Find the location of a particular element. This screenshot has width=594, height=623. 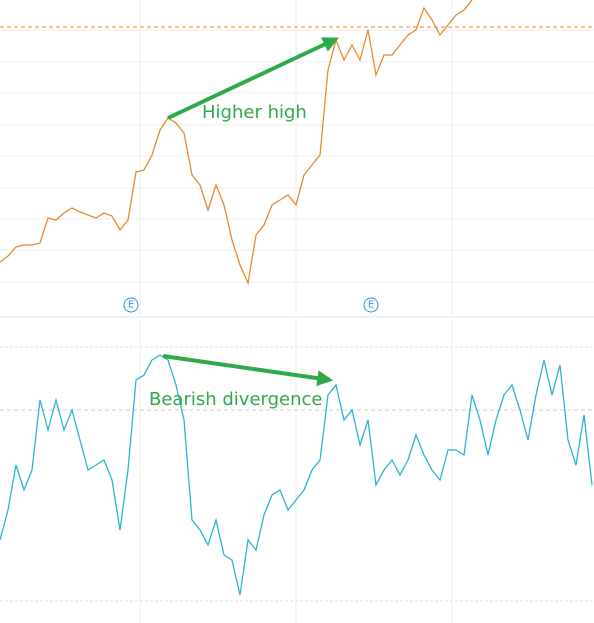

annotation: Bearish divergence is located at coordinates (235, 399).